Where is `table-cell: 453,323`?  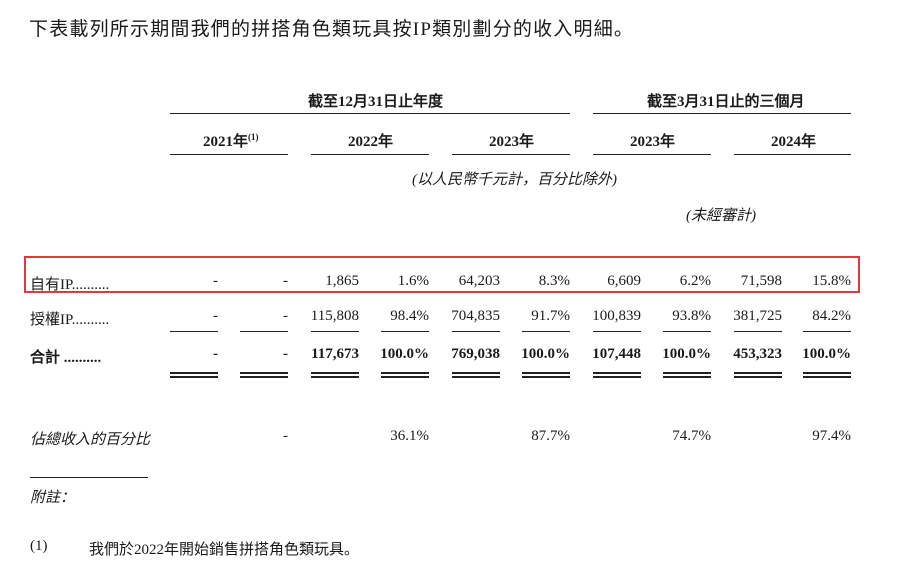 table-cell: 453,323 is located at coordinates (757, 354).